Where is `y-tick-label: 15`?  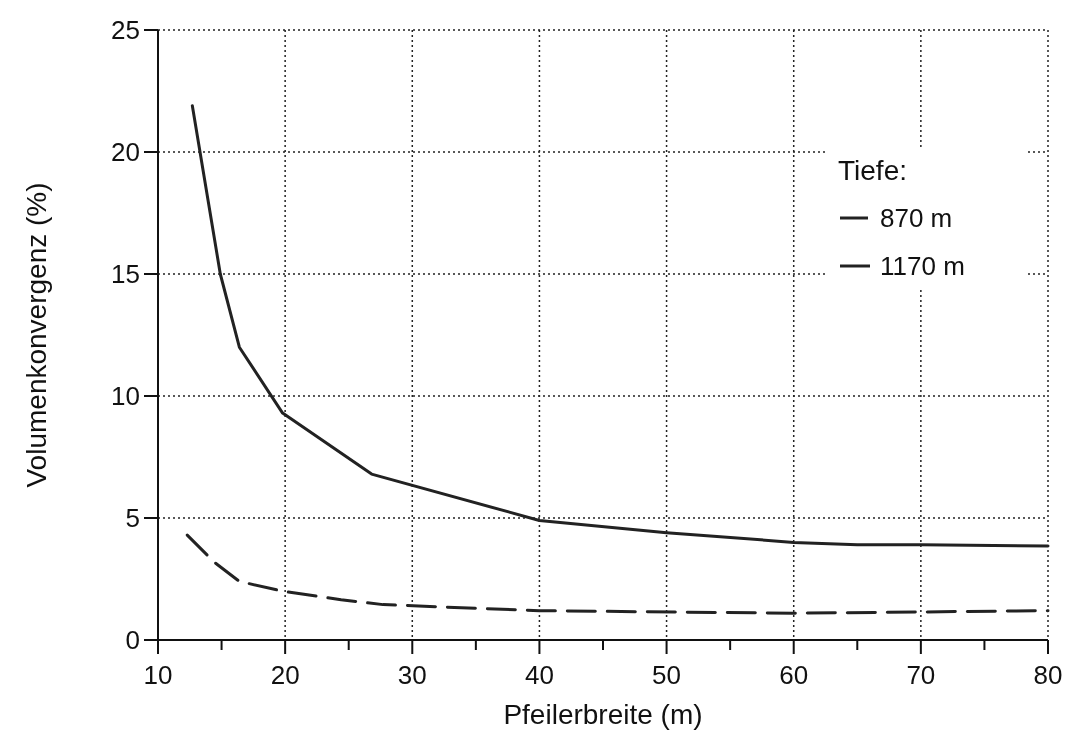
y-tick-label: 15 is located at coordinates (125, 274).